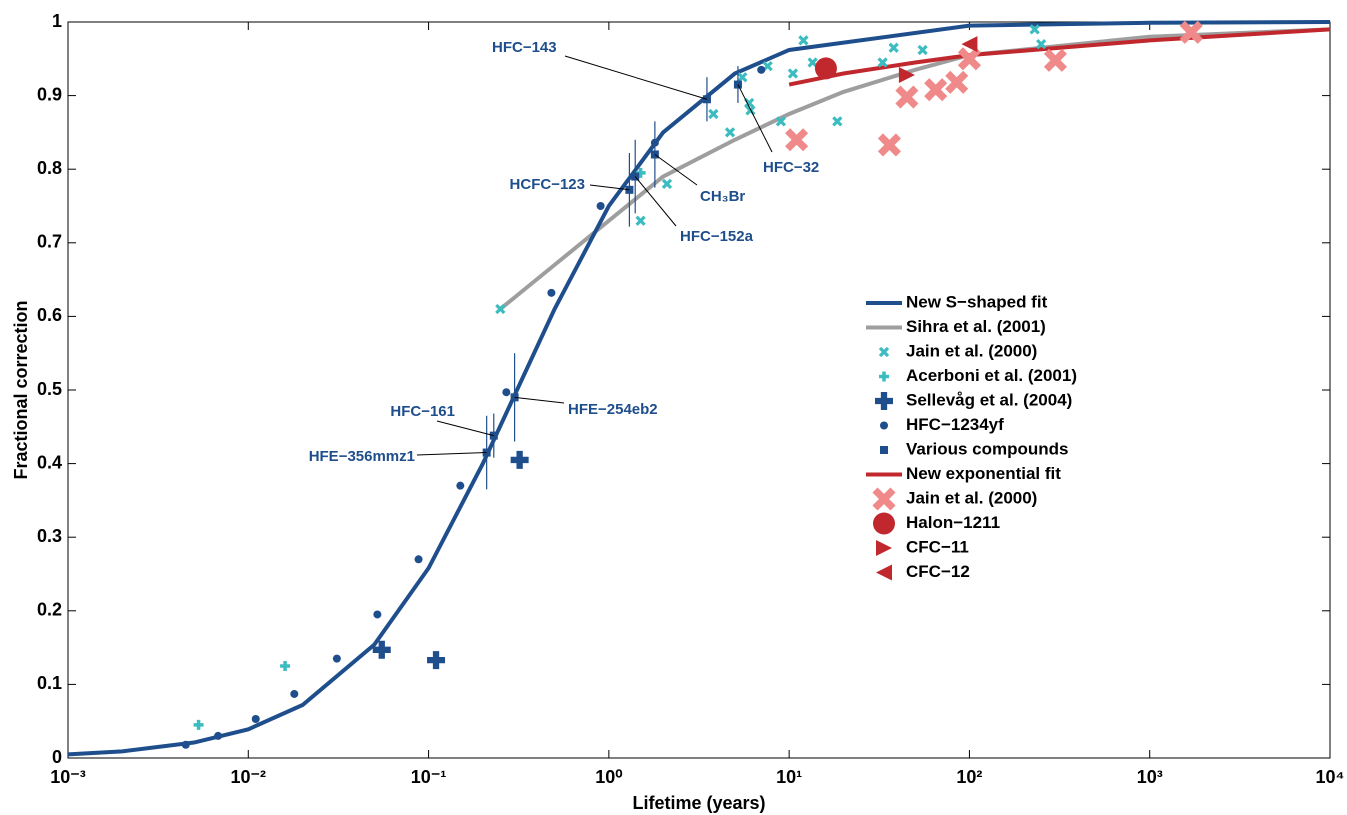 The width and height of the screenshot is (1347, 815). Describe the element at coordinates (969, 777) in the screenshot. I see `x-tick-label: 10²` at that location.